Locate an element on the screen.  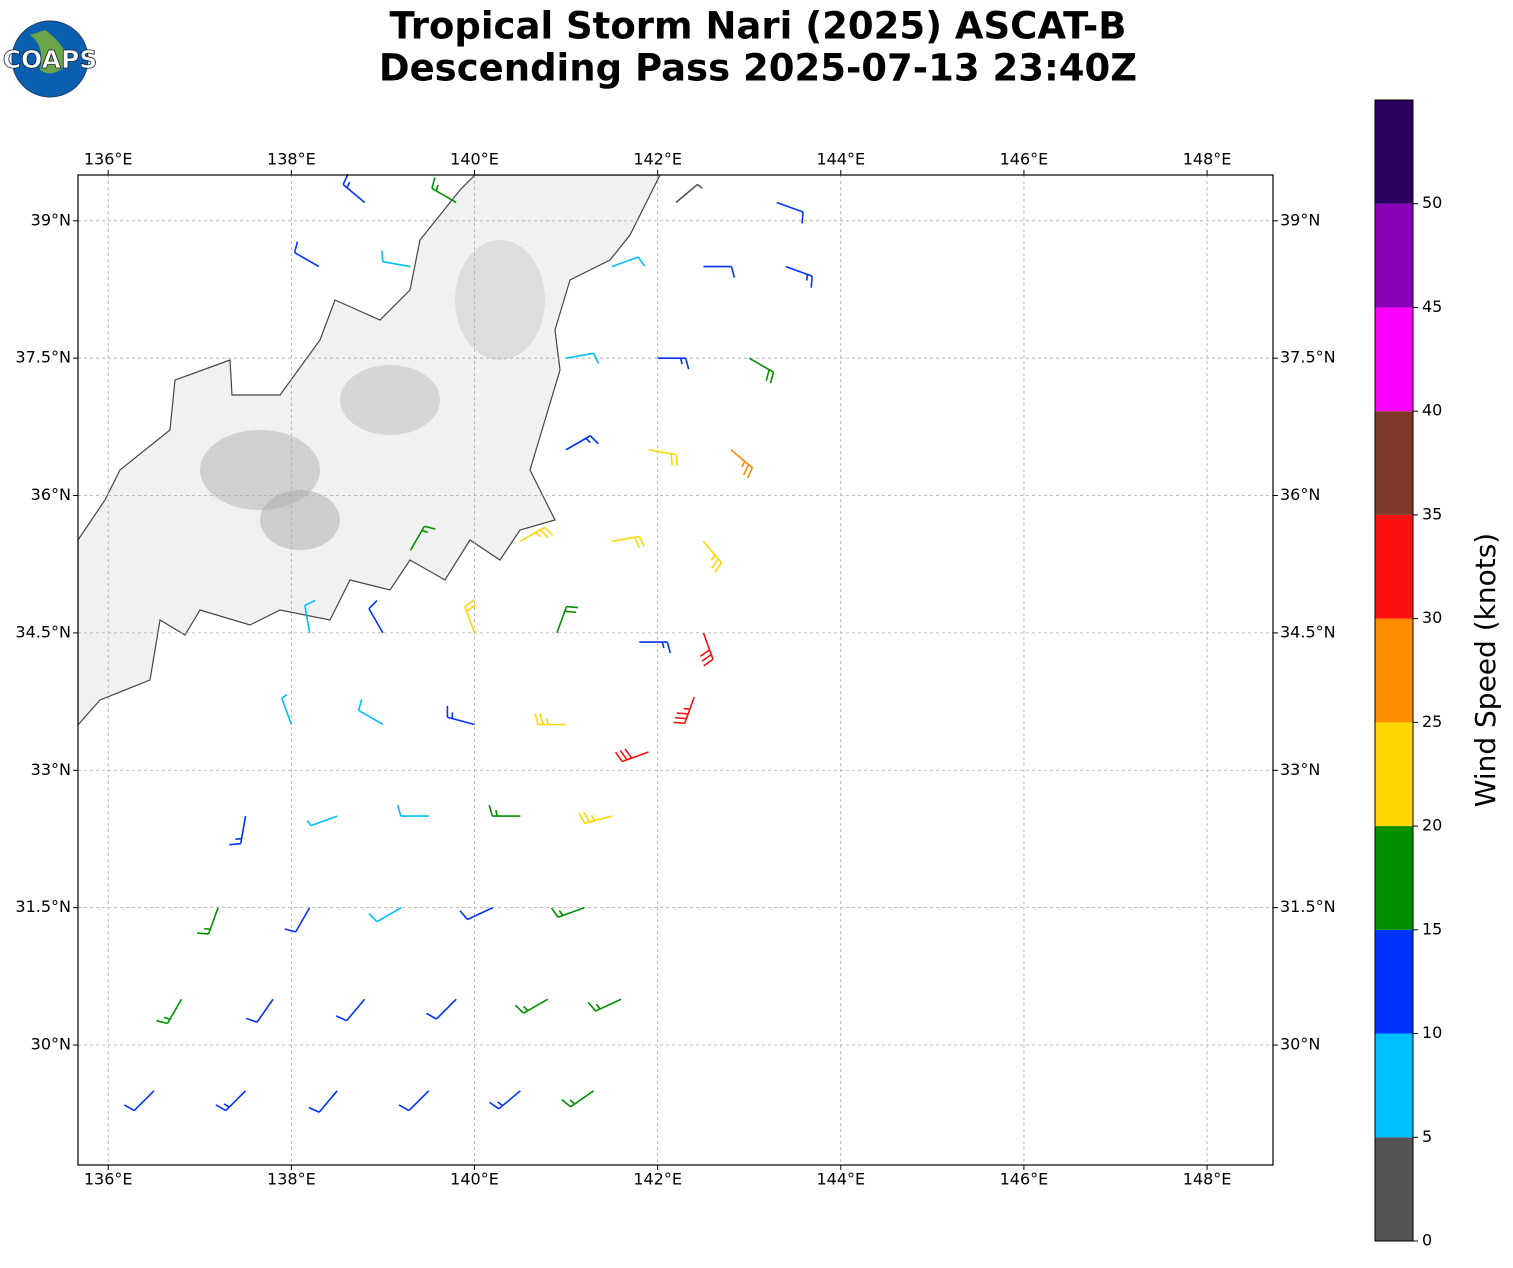
y-tick-label: 30°N is located at coordinates (51, 1044).